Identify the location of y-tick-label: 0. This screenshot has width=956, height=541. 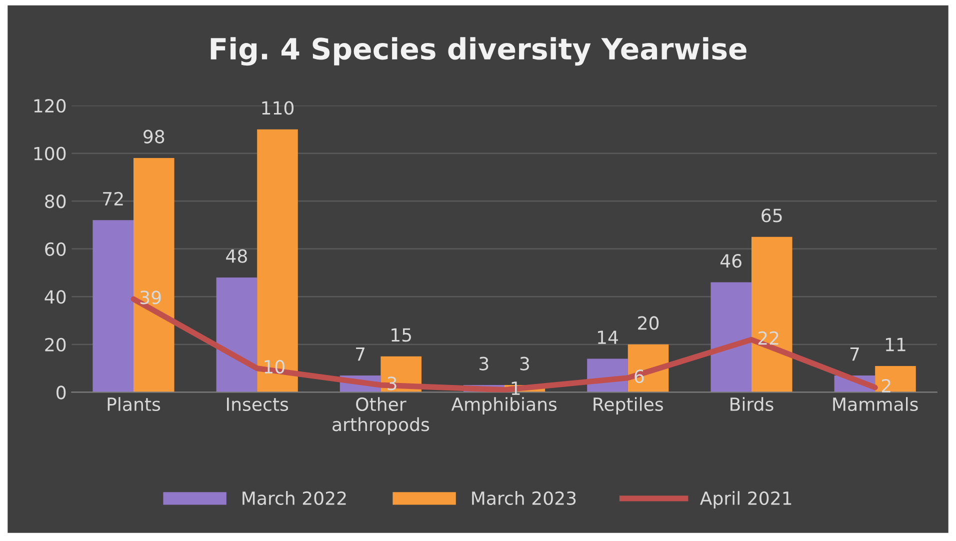
(61, 393).